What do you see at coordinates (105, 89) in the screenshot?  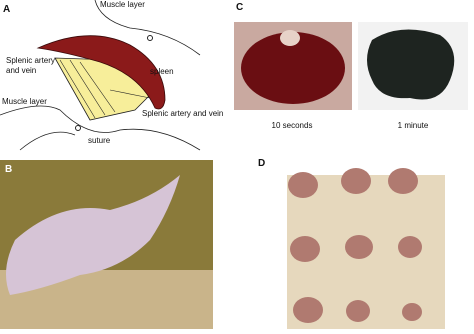 I see `vessels` at bounding box center [105, 89].